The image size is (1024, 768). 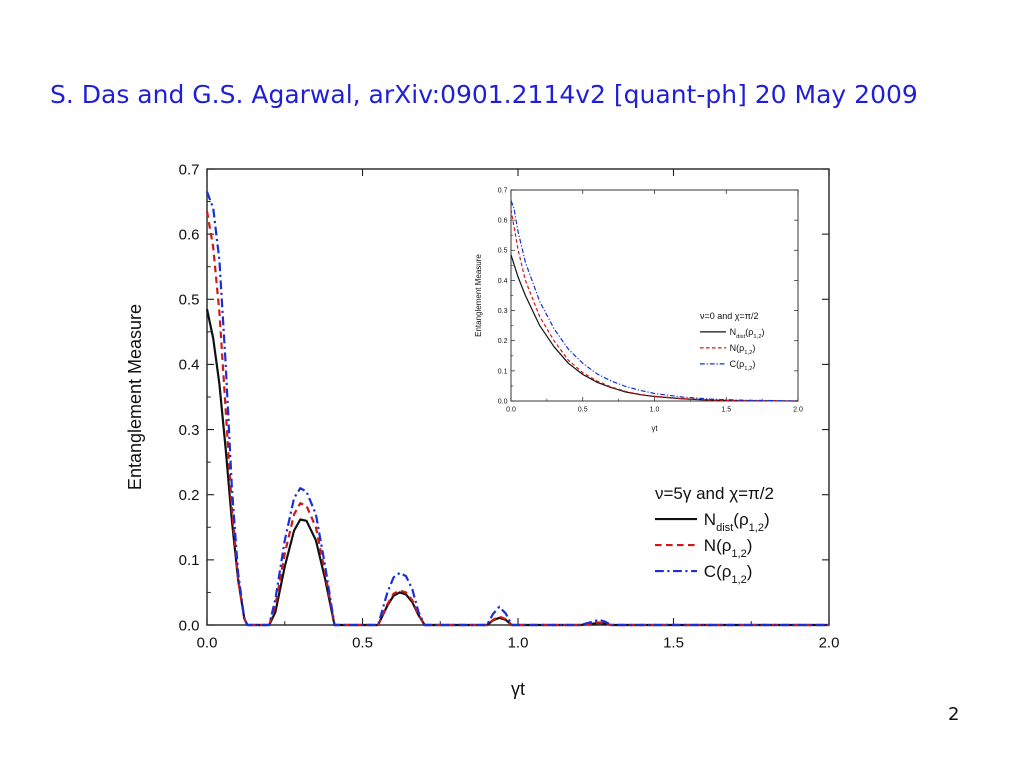 I want to click on legend-heading: ν=5γ and χ=π/2, so click(x=714, y=493).